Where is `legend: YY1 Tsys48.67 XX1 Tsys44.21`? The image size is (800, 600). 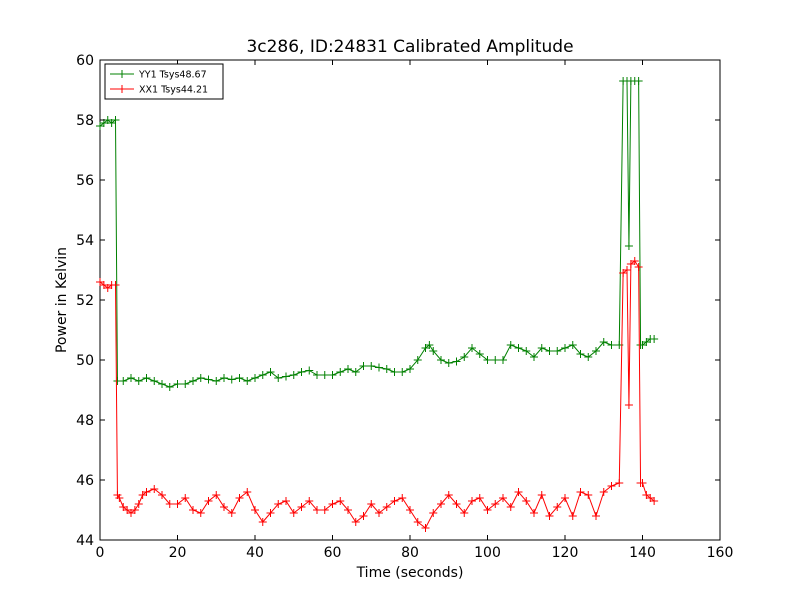
legend: YY1 Tsys48.67 XX1 Tsys44.21 is located at coordinates (164, 81).